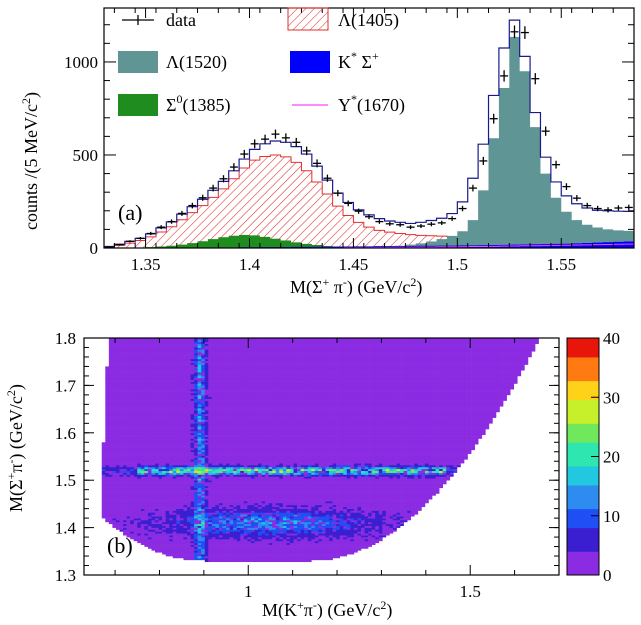 The image size is (641, 625). What do you see at coordinates (94, 248) in the screenshot?
I see `y-tick-label: 0` at bounding box center [94, 248].